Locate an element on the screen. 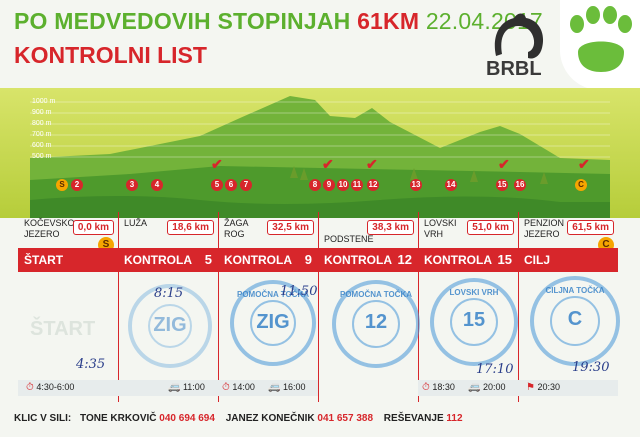 The image size is (640, 437). checkpoint-bar: ŠTART is located at coordinates (68, 260).